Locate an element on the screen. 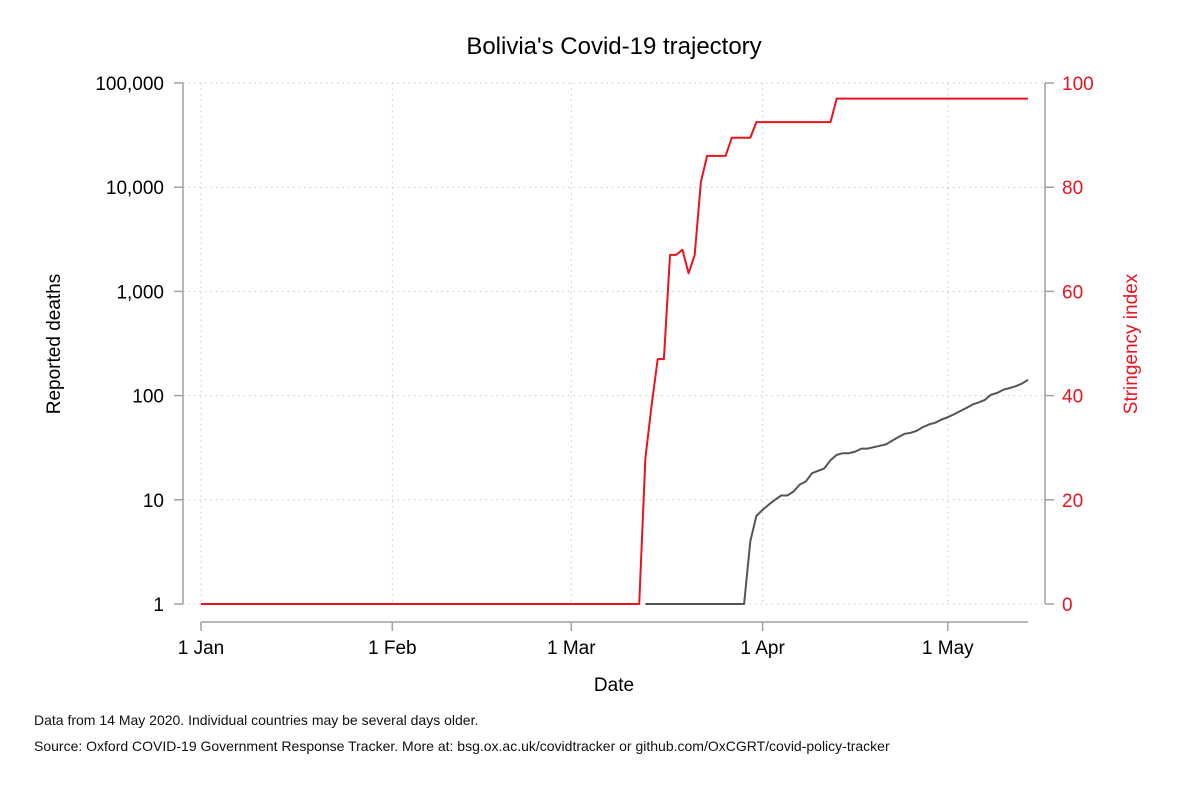  y-right-tick-label: 100 is located at coordinates (1078, 84).